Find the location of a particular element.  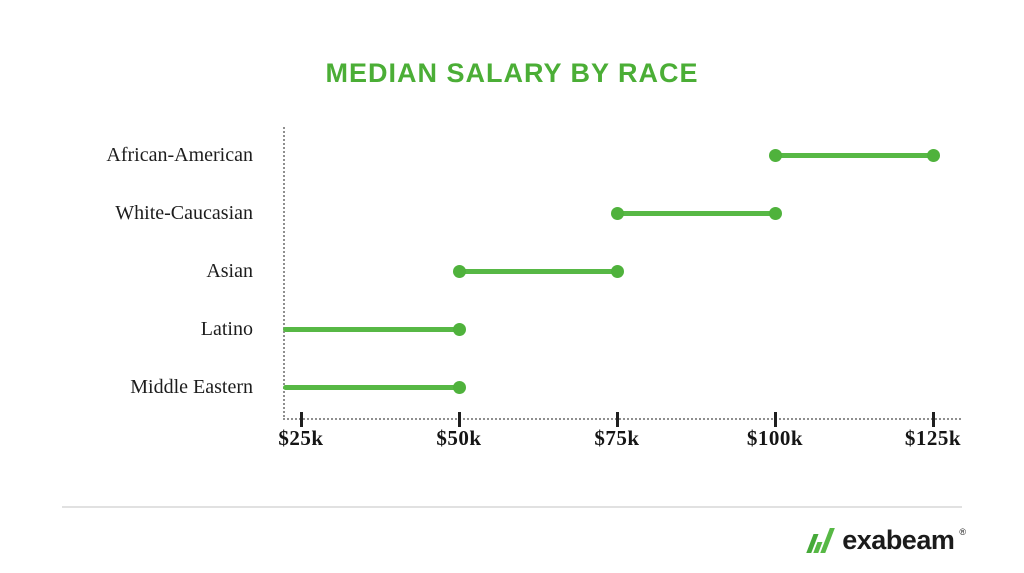

x-axis-tick-label: $25k is located at coordinates (301, 438).